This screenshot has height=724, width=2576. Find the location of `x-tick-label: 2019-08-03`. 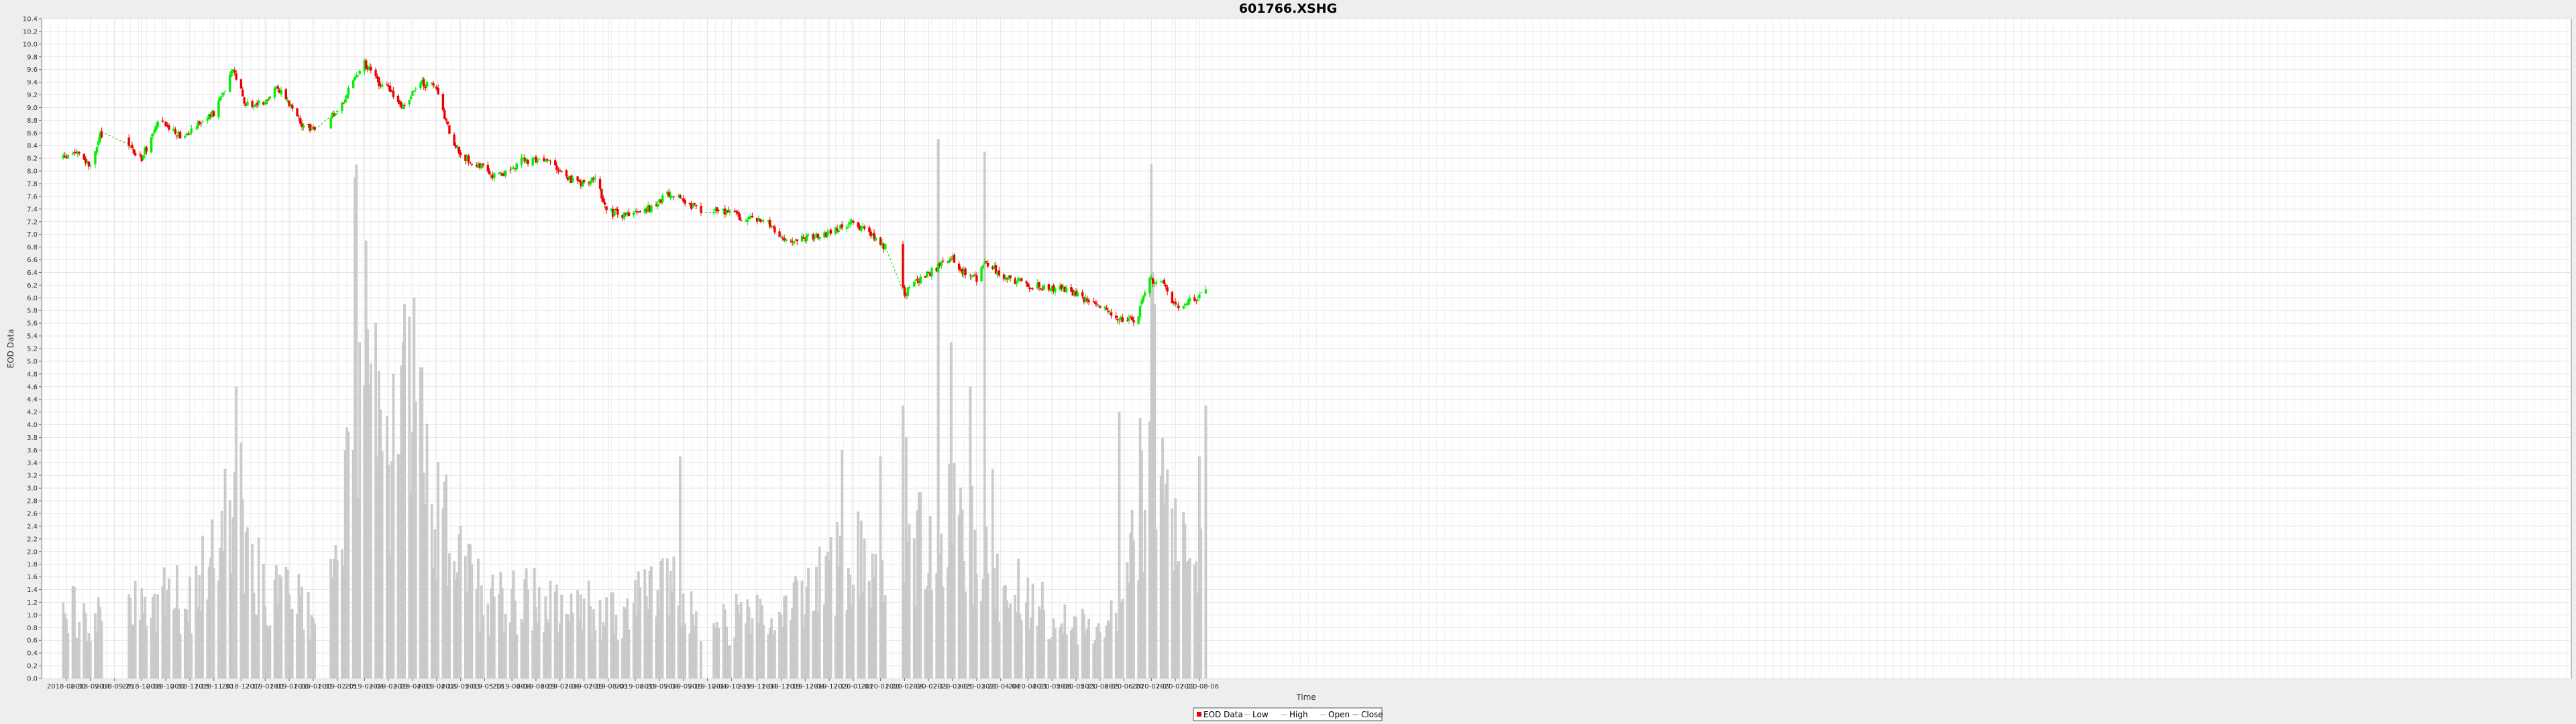

x-tick-label: 2019-08-03 is located at coordinates (607, 686).